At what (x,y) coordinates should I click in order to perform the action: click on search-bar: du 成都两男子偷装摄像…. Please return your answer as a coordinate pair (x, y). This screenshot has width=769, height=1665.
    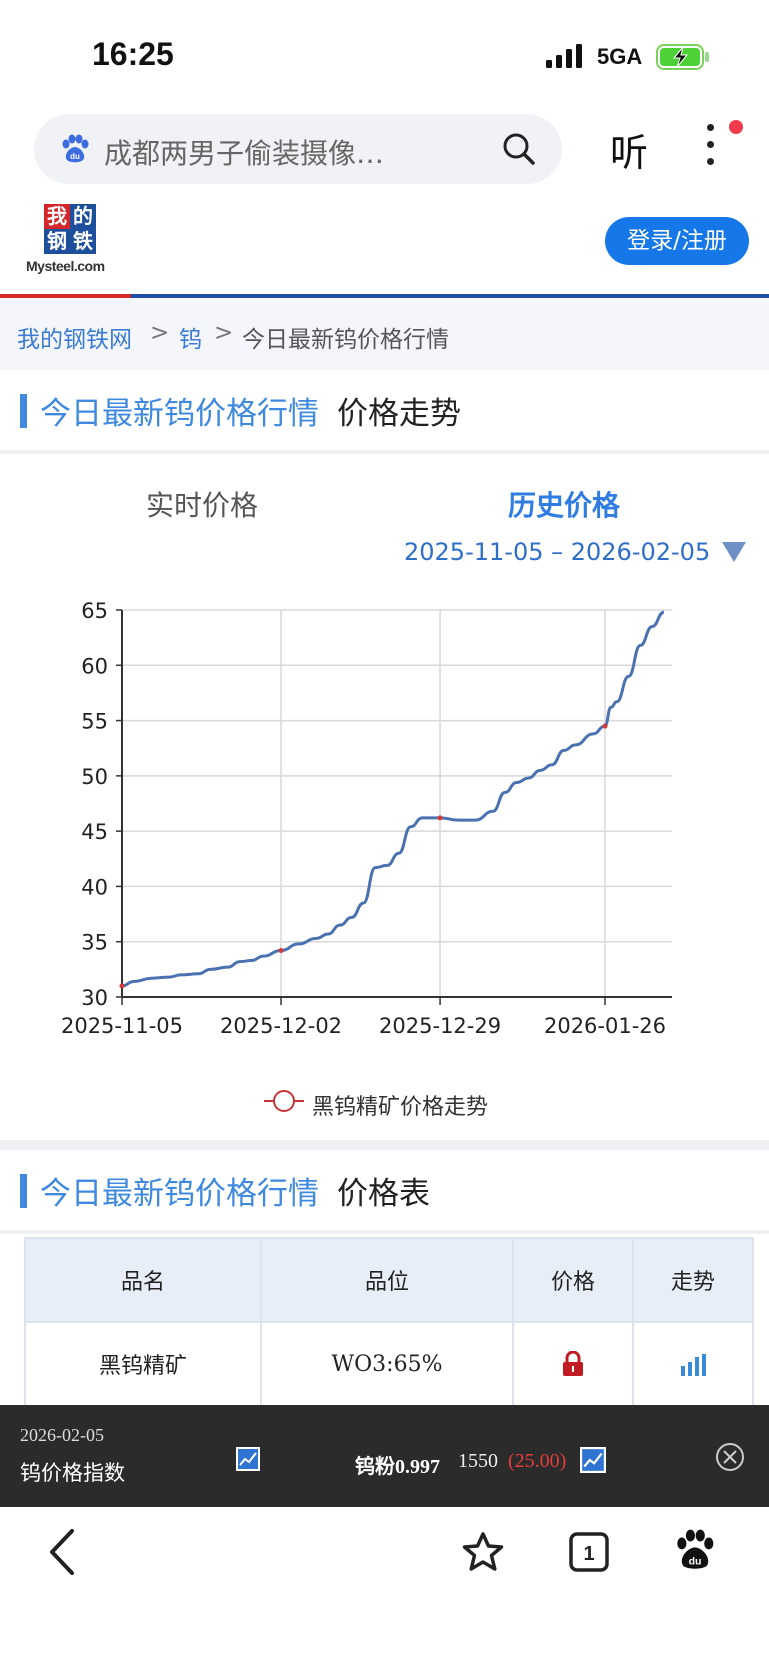
    Looking at the image, I should click on (298, 149).